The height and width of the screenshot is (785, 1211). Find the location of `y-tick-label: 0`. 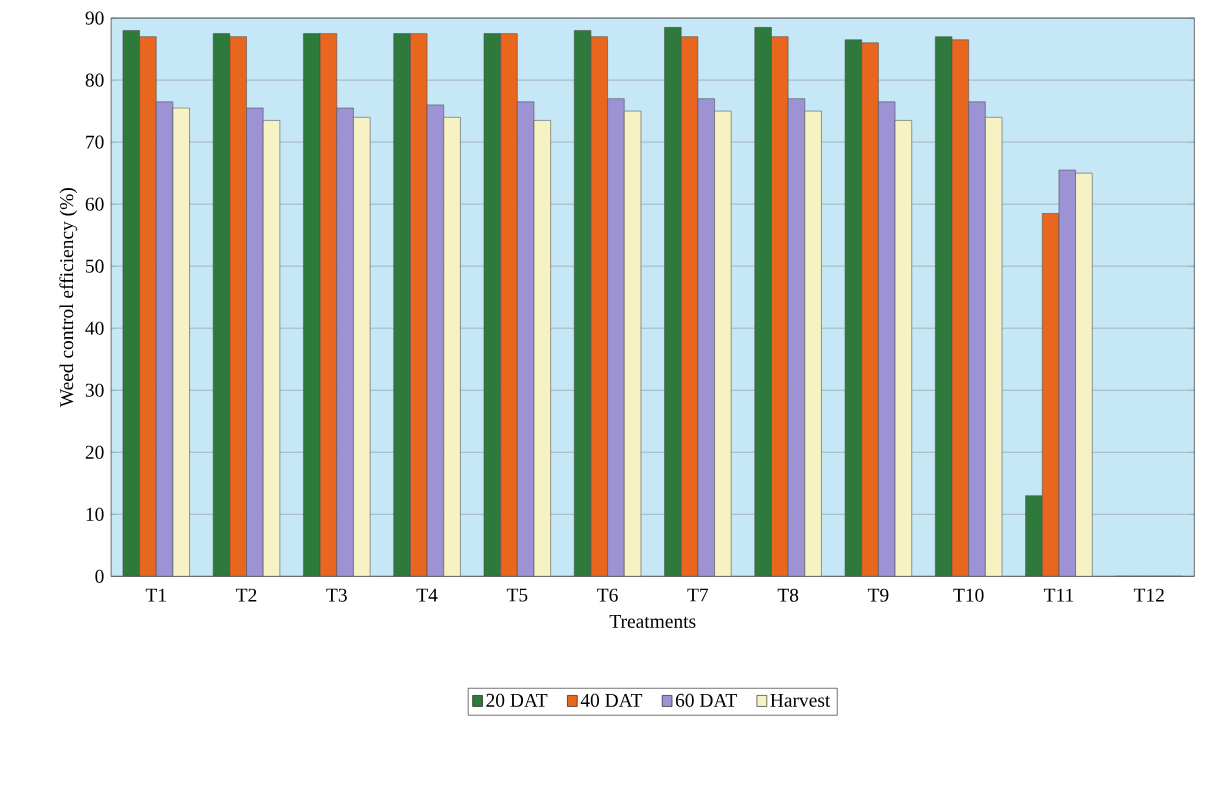

y-tick-label: 0 is located at coordinates (99, 576).